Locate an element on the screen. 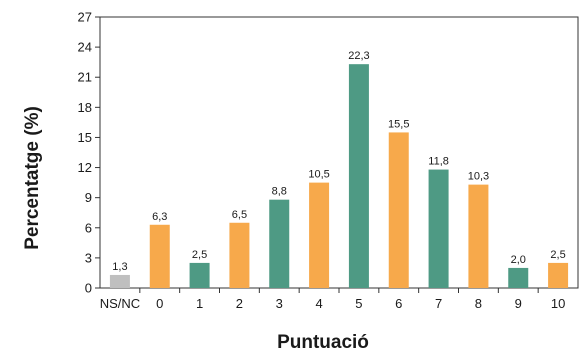 Image resolution: width=586 pixels, height=358 pixels. data-label: 6,3 is located at coordinates (159, 217).